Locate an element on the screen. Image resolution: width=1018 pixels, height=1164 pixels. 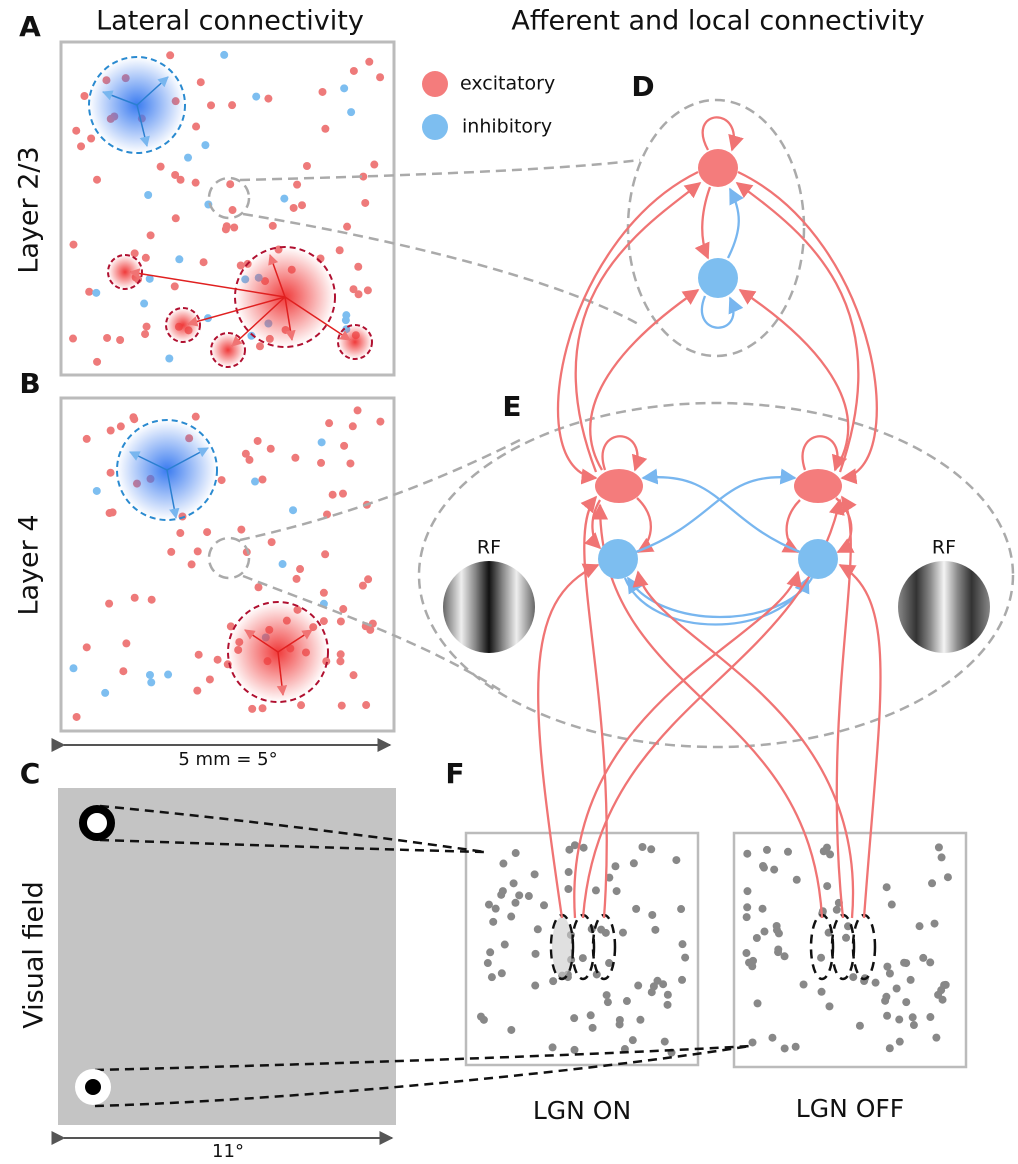
rf-fill is located at coordinates (562, 947).